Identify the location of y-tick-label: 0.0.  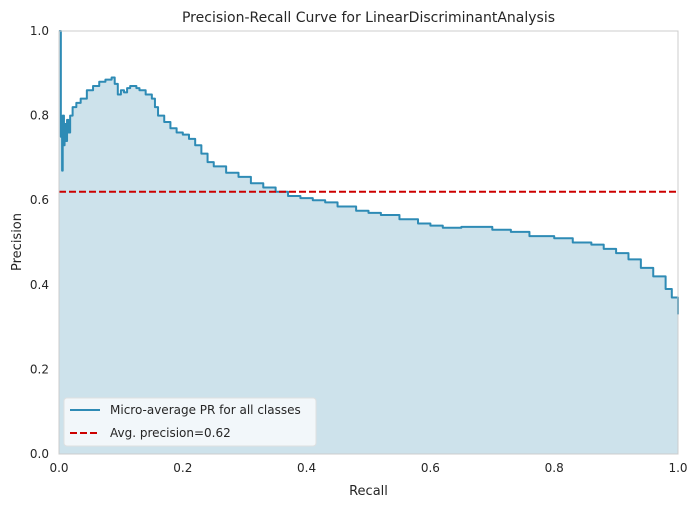
(39, 454).